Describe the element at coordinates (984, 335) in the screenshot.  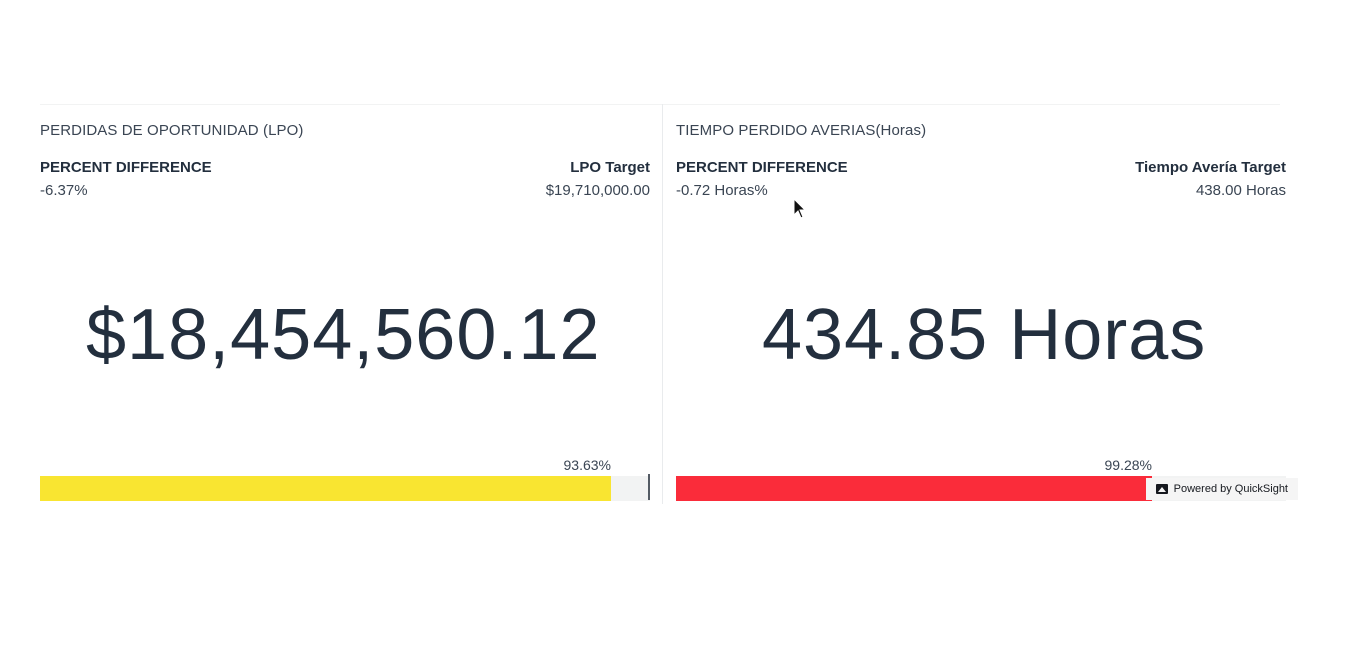
I see `kpi-main-value: 434.85 Horas` at that location.